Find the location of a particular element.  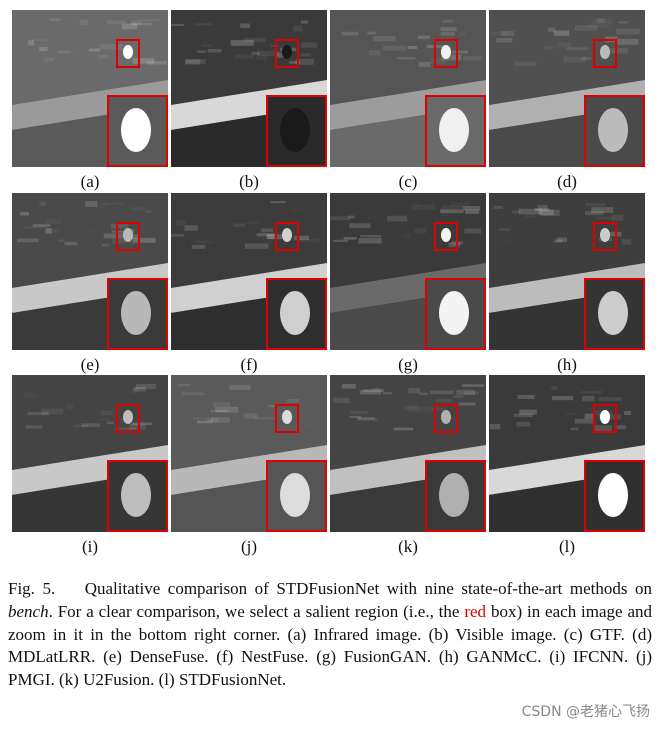

image-panel: (c) is located at coordinates (408, 100).